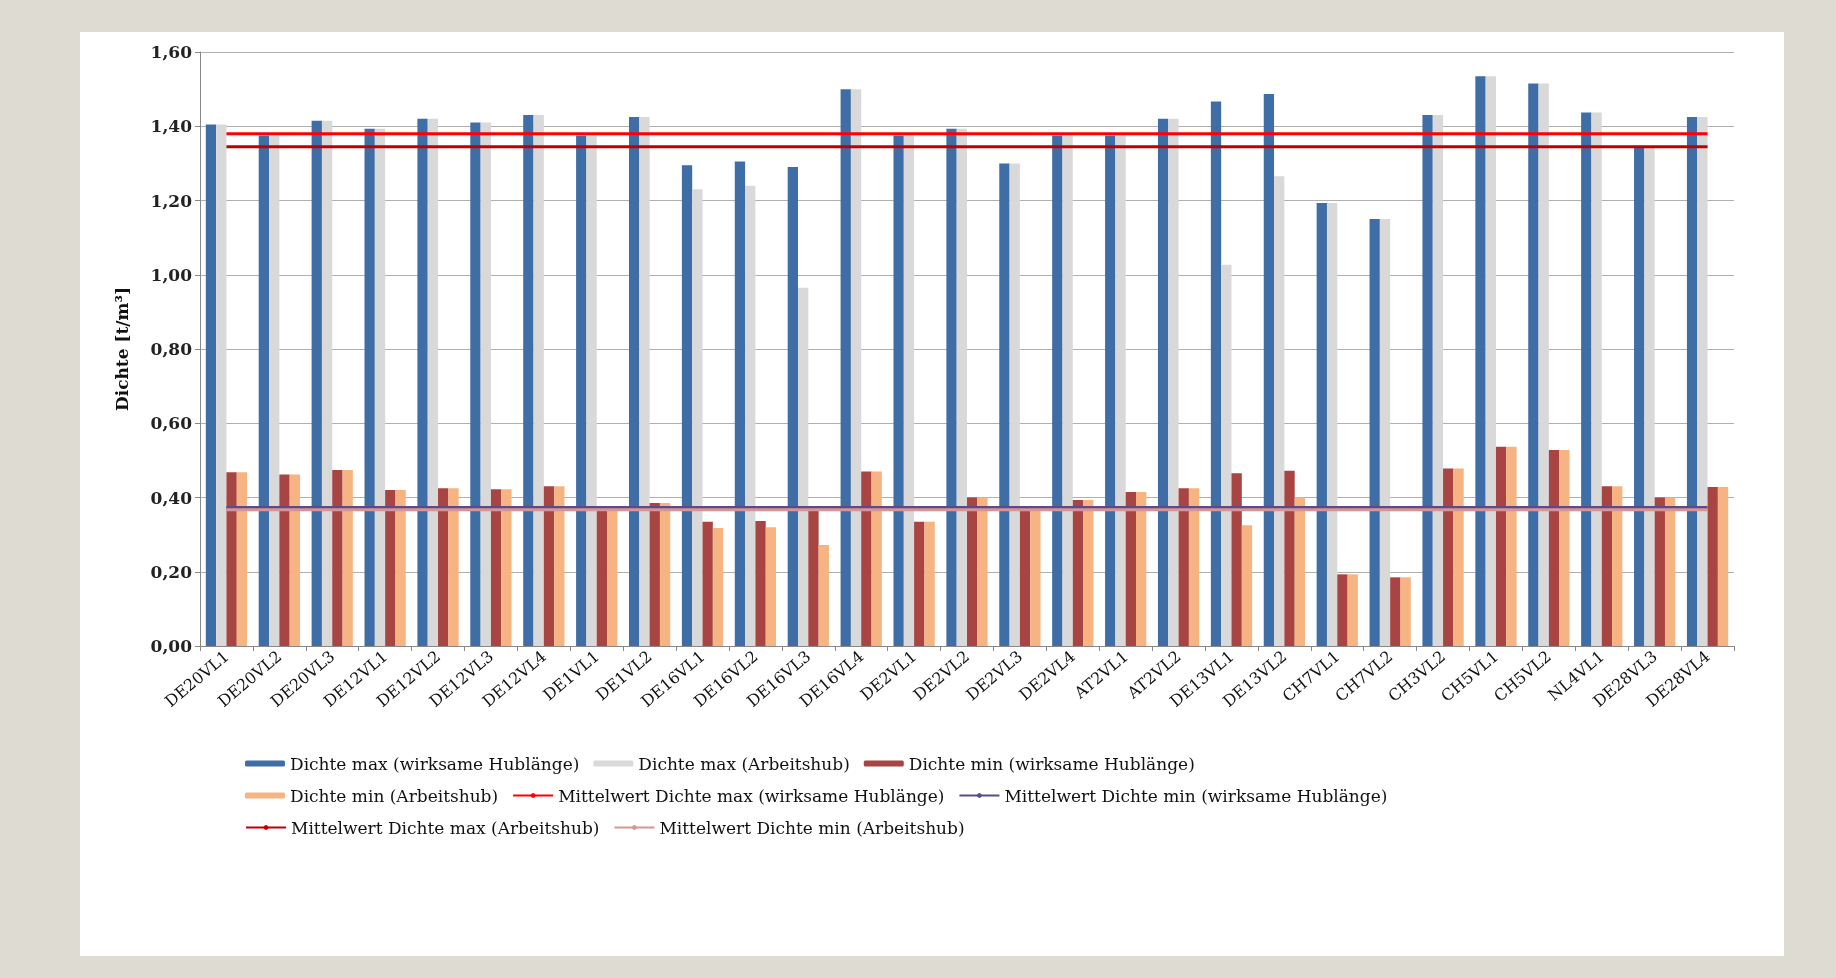 The image size is (1836, 978). What do you see at coordinates (171, 571) in the screenshot?
I see `y-tick-label: 0,20` at bounding box center [171, 571].